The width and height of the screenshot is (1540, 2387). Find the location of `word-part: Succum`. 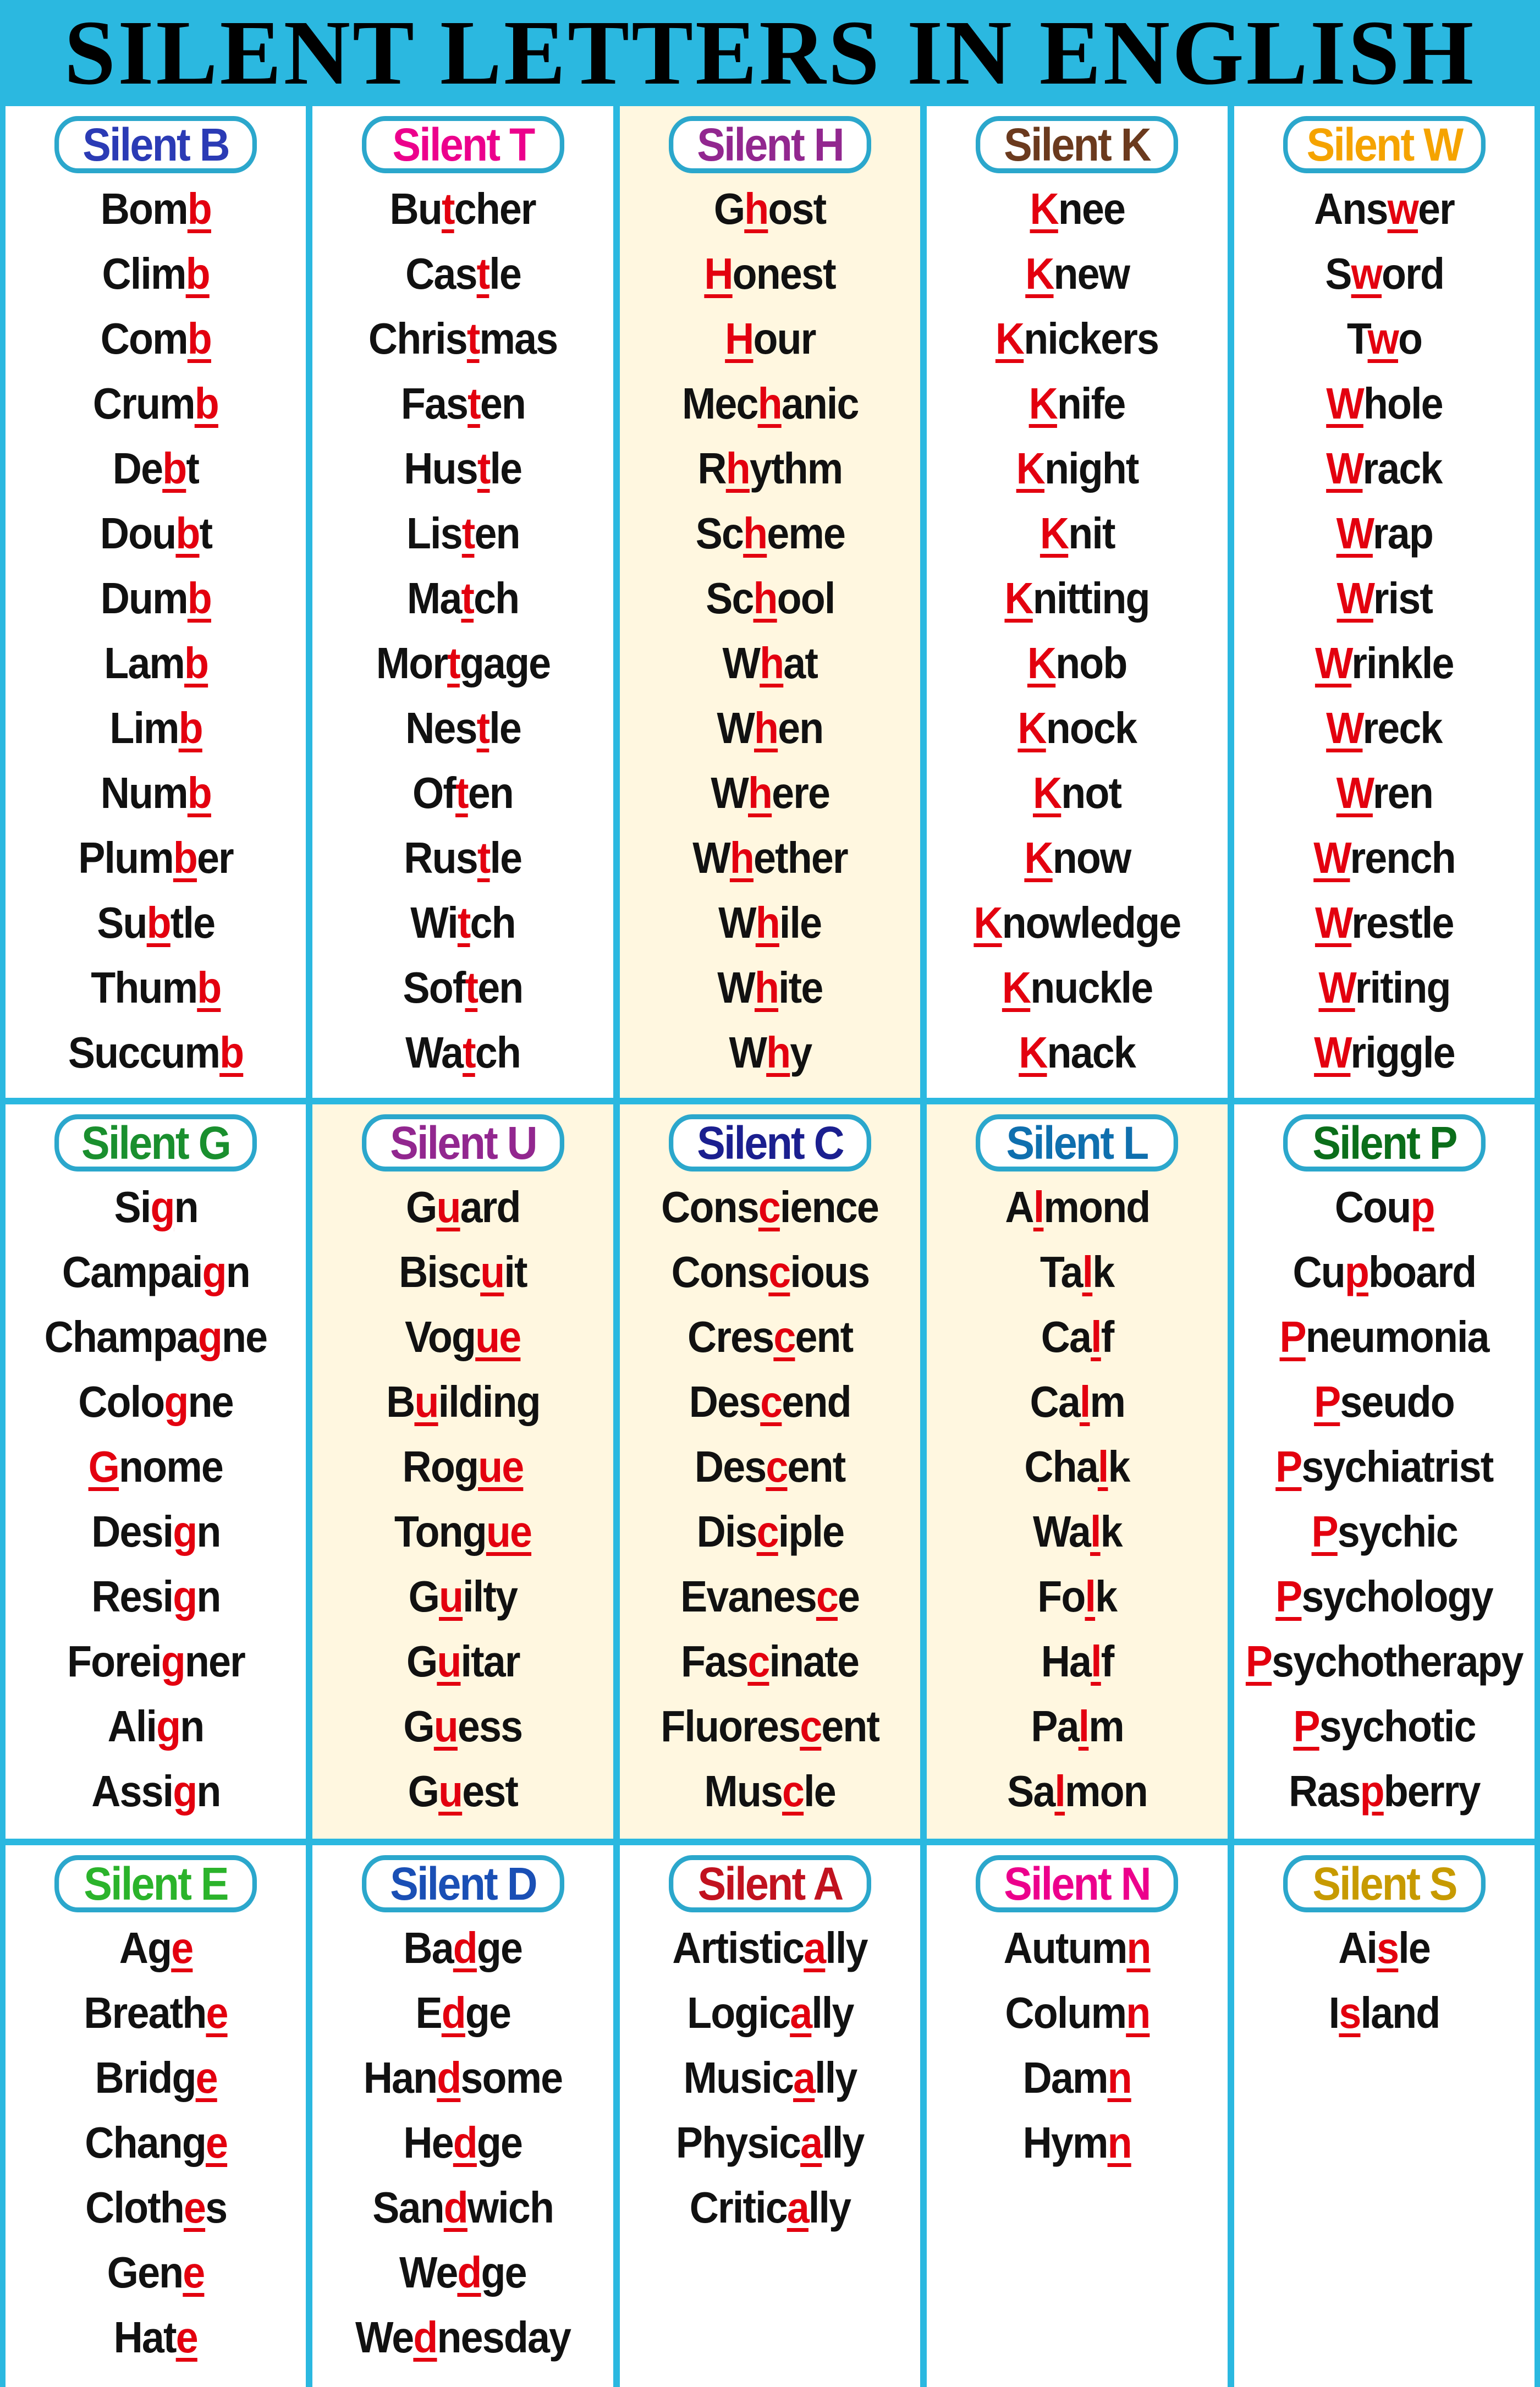

word-part: Succum is located at coordinates (144, 1052).